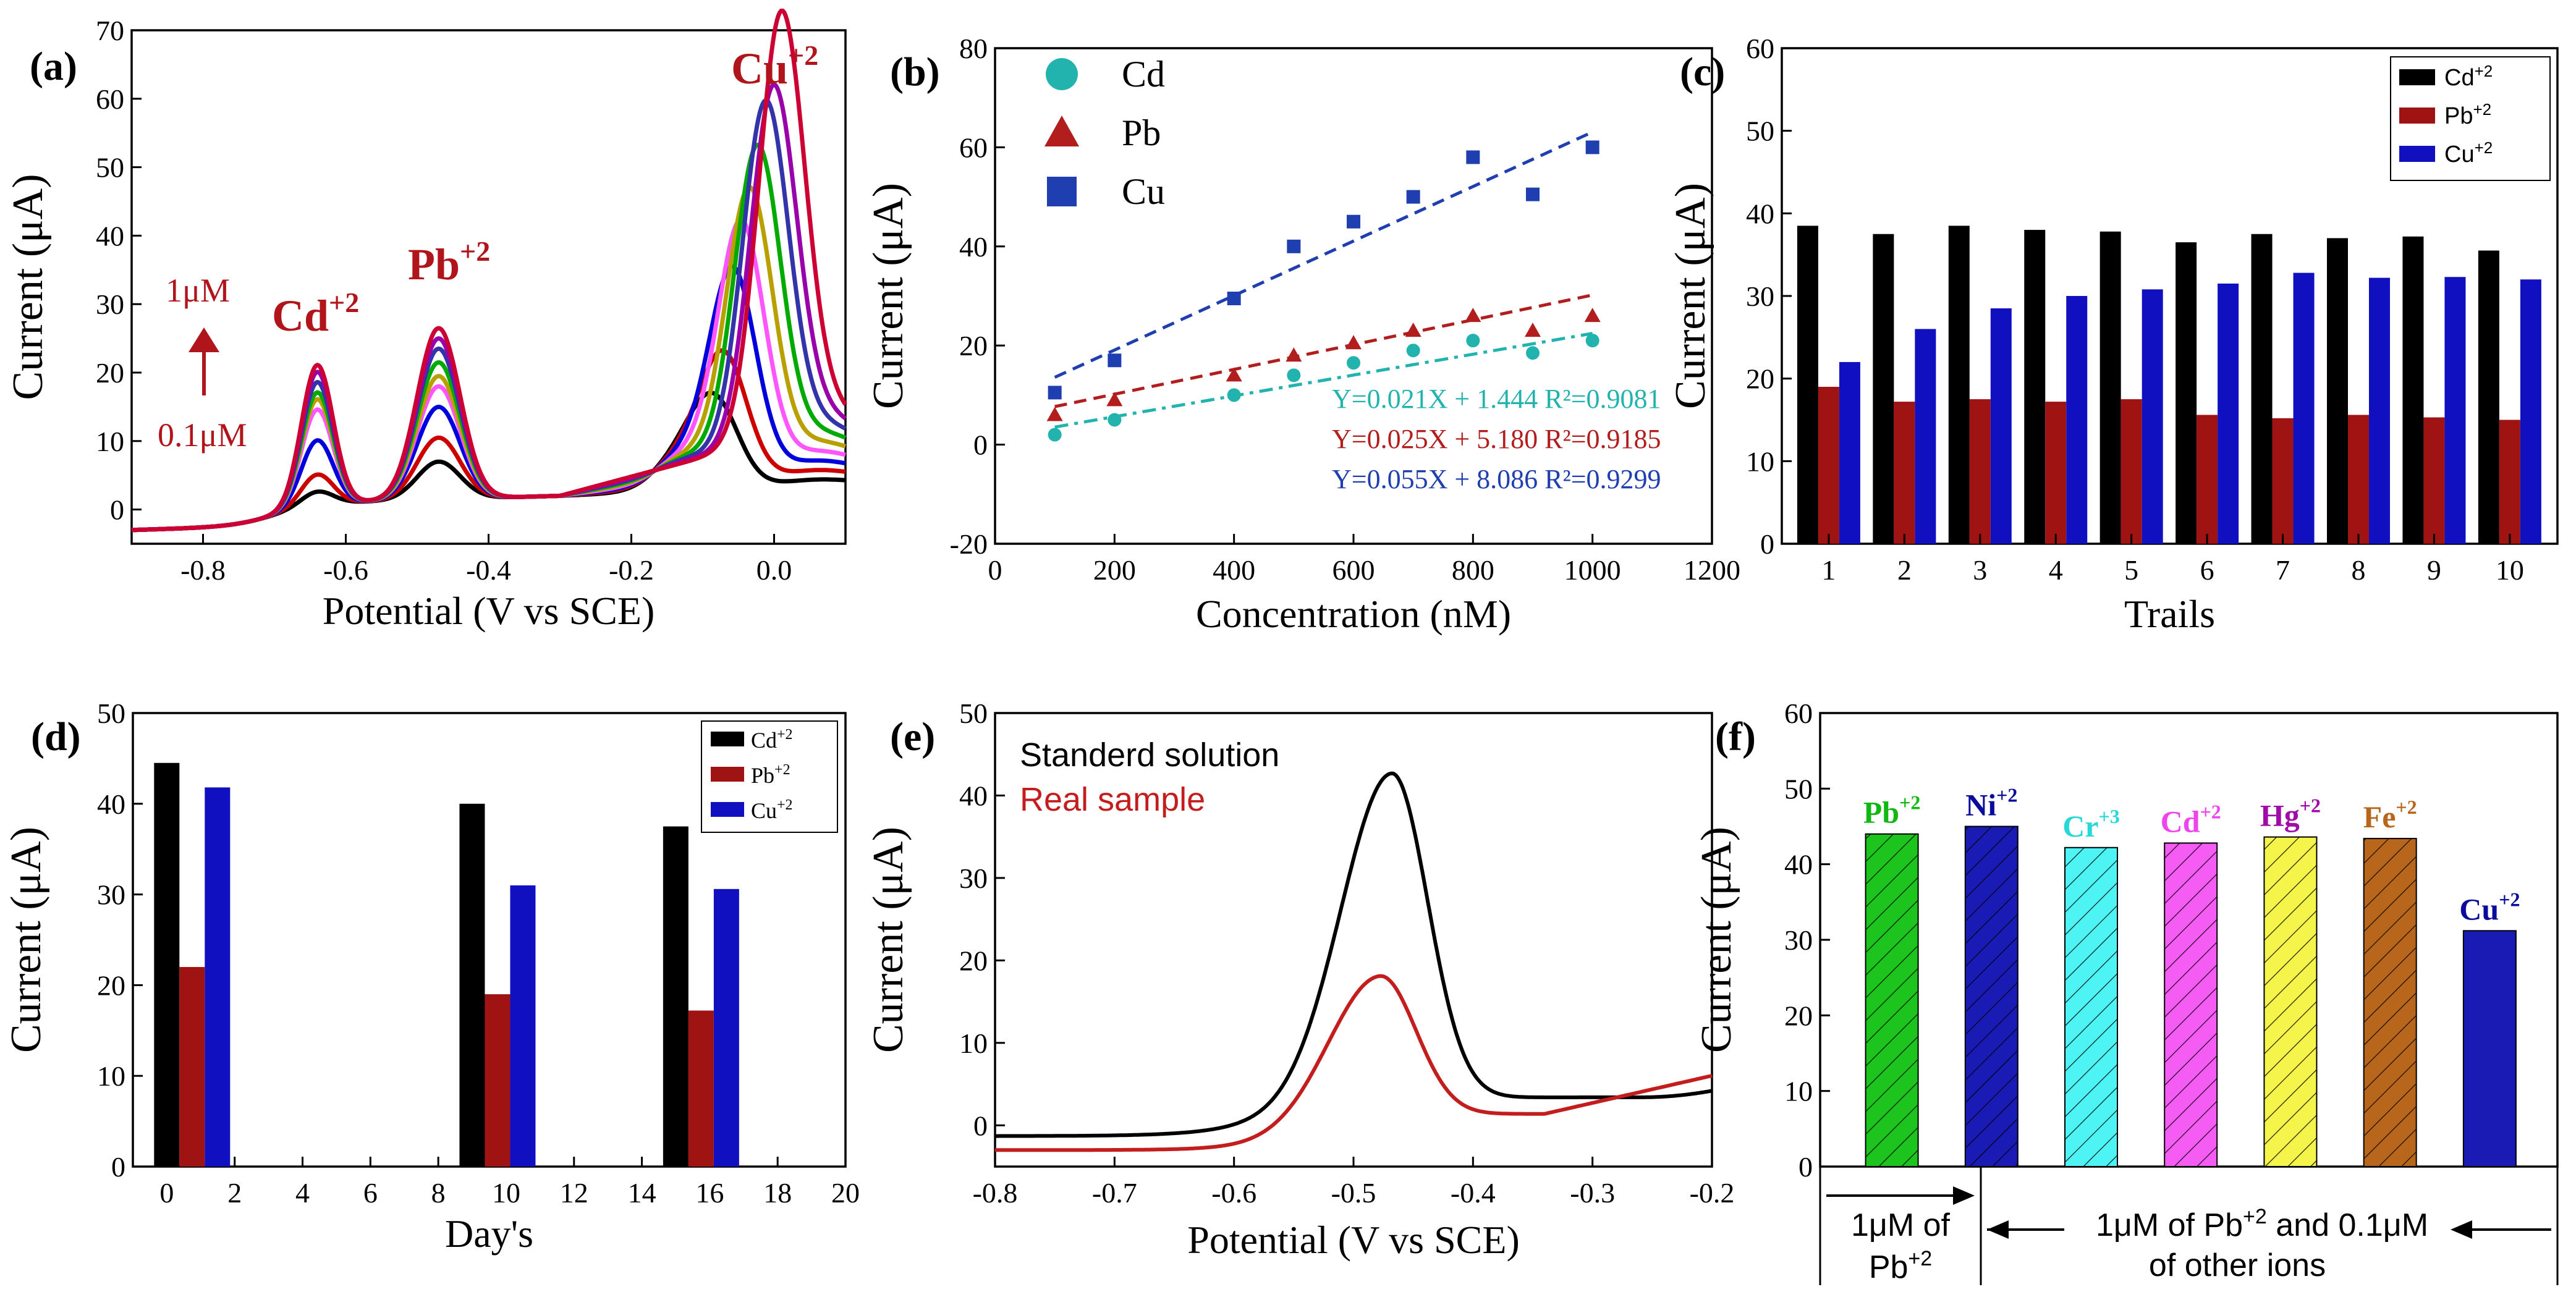 The width and height of the screenshot is (2576, 1292). Describe the element at coordinates (2468, 76) in the screenshot. I see `legend-label-cd: Cd+2` at that location.